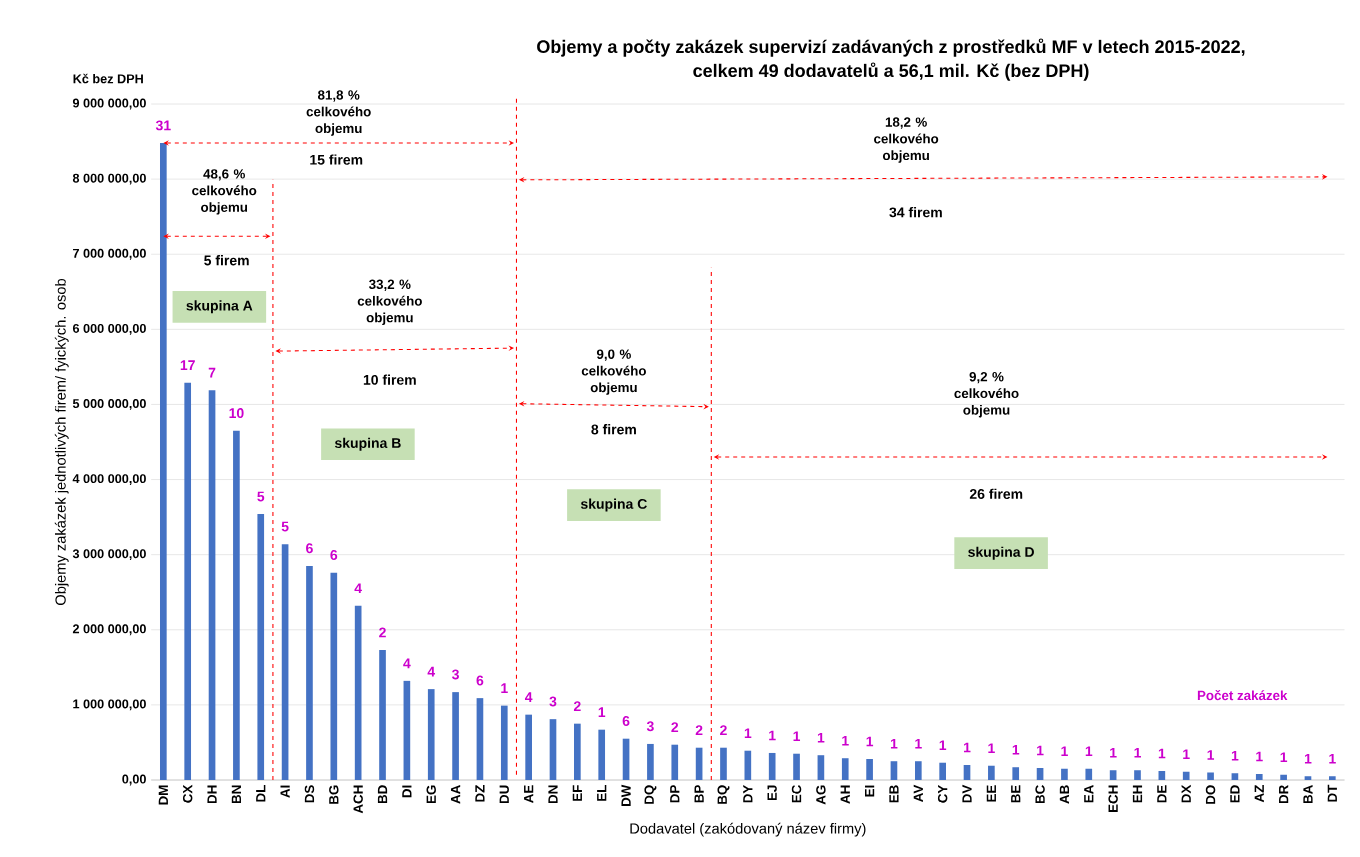  I want to click on x-tick-label: ECH, so click(1113, 798).